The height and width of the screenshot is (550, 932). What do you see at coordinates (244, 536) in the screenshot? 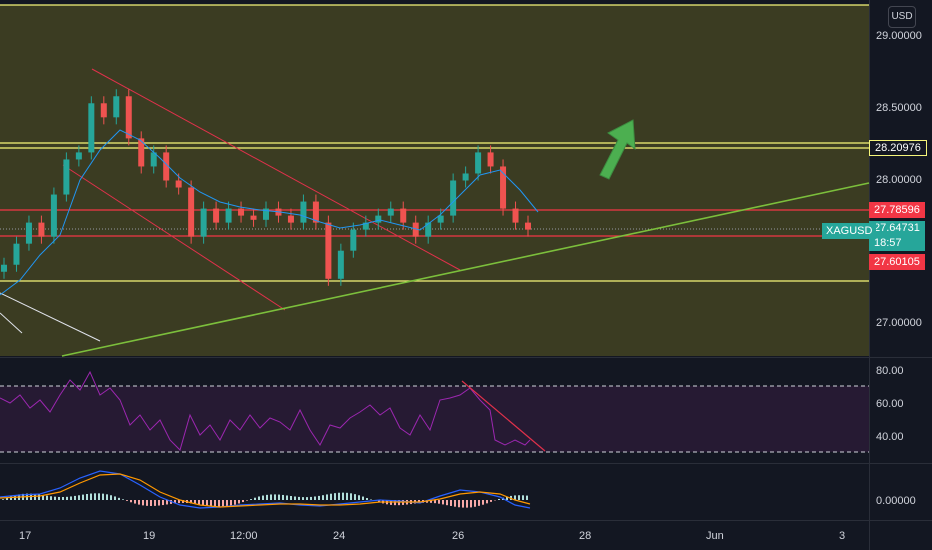
I see `time-tick: 12:00` at bounding box center [244, 536].